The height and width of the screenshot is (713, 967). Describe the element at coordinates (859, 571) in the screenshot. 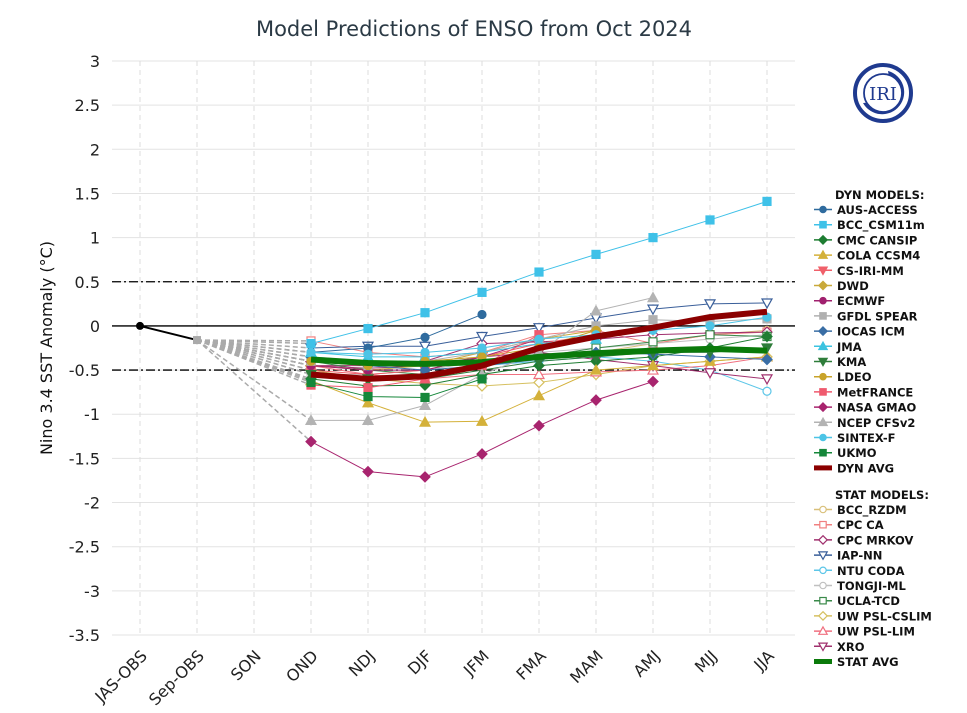

I see `legend-item: NTU CODA` at that location.